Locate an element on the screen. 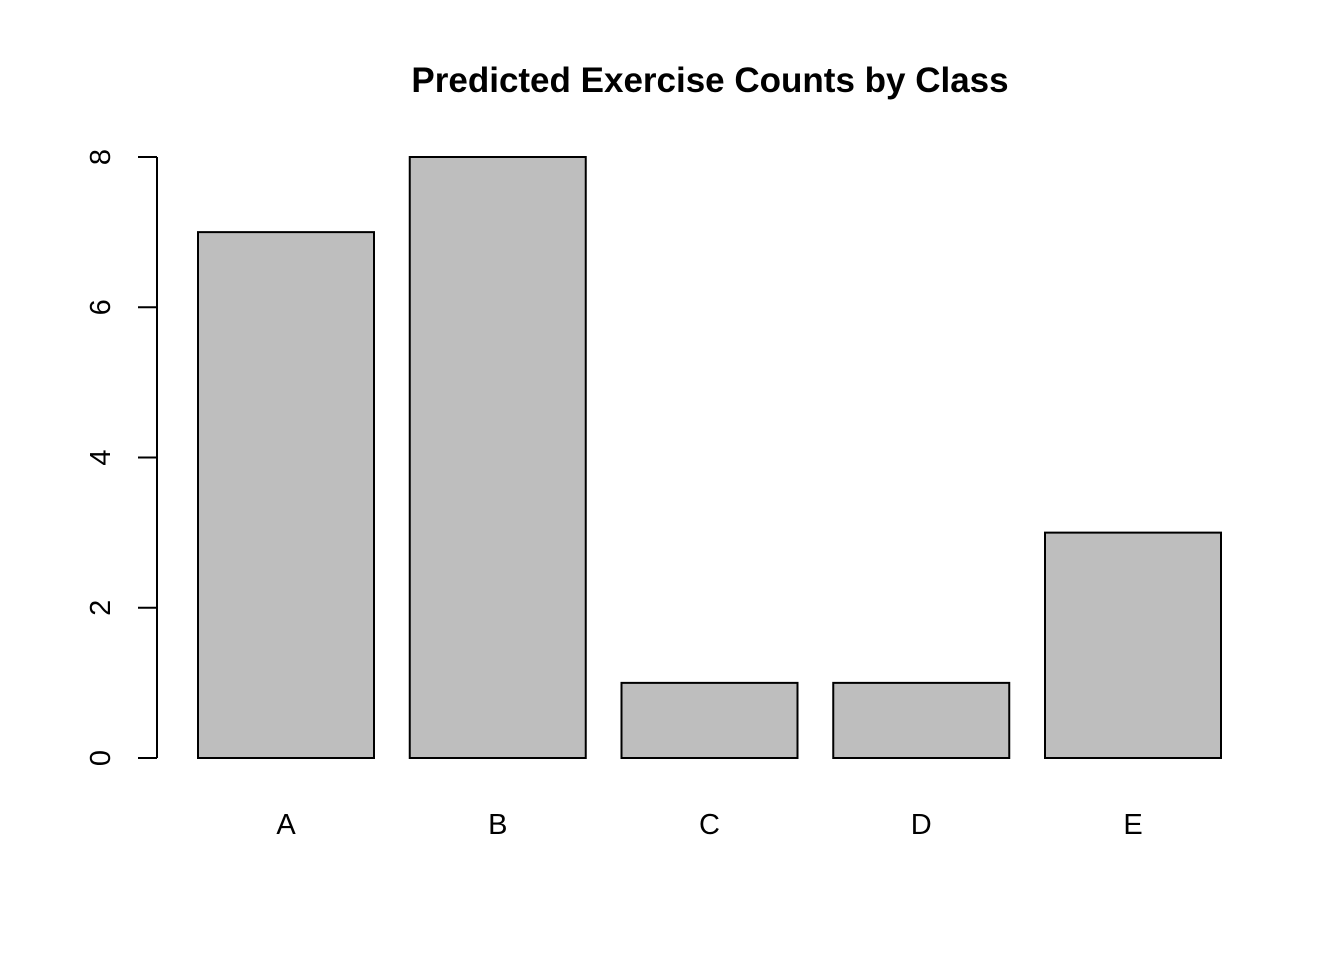 The height and width of the screenshot is (960, 1344). bar-A is located at coordinates (286, 495).